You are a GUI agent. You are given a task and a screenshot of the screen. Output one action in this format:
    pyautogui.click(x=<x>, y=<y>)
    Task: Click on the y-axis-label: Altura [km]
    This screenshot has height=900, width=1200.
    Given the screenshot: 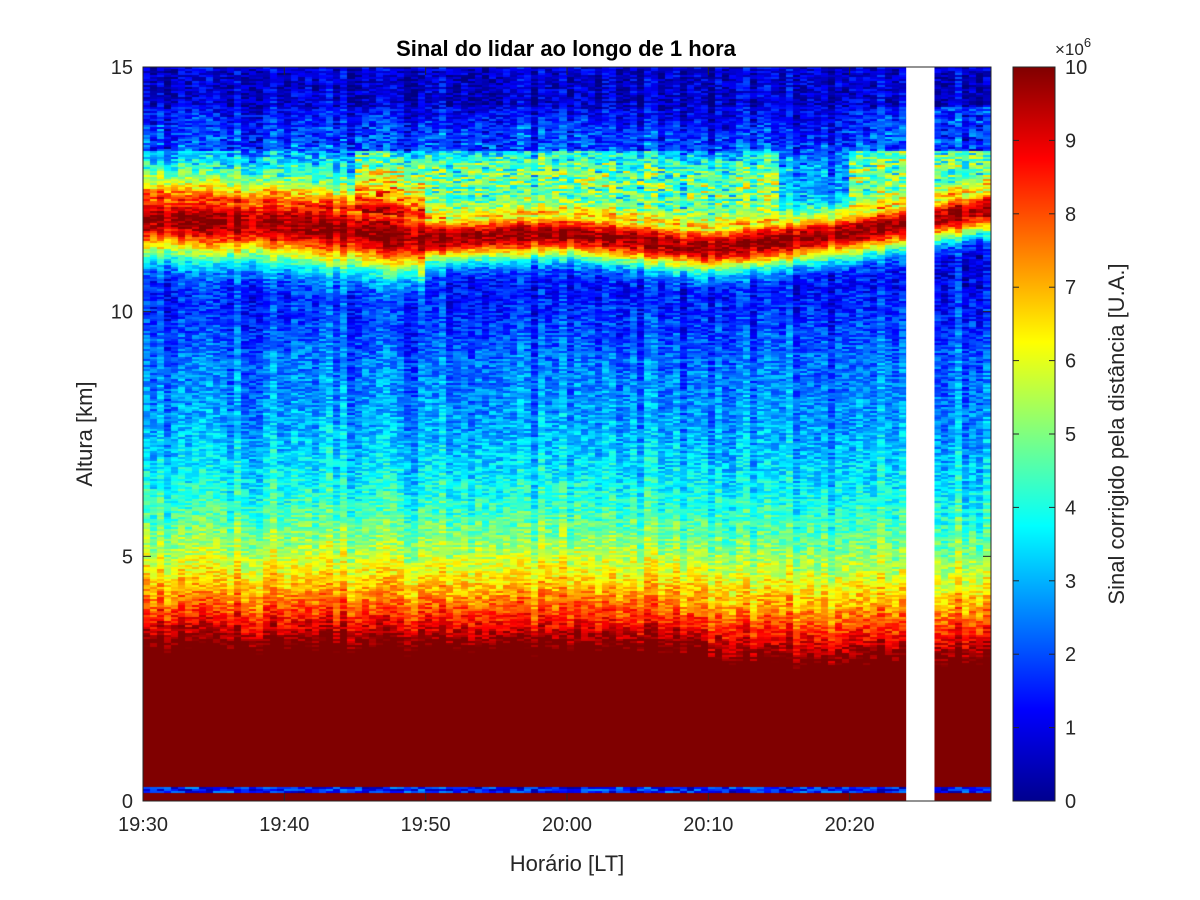 What is the action you would take?
    pyautogui.click(x=84, y=433)
    